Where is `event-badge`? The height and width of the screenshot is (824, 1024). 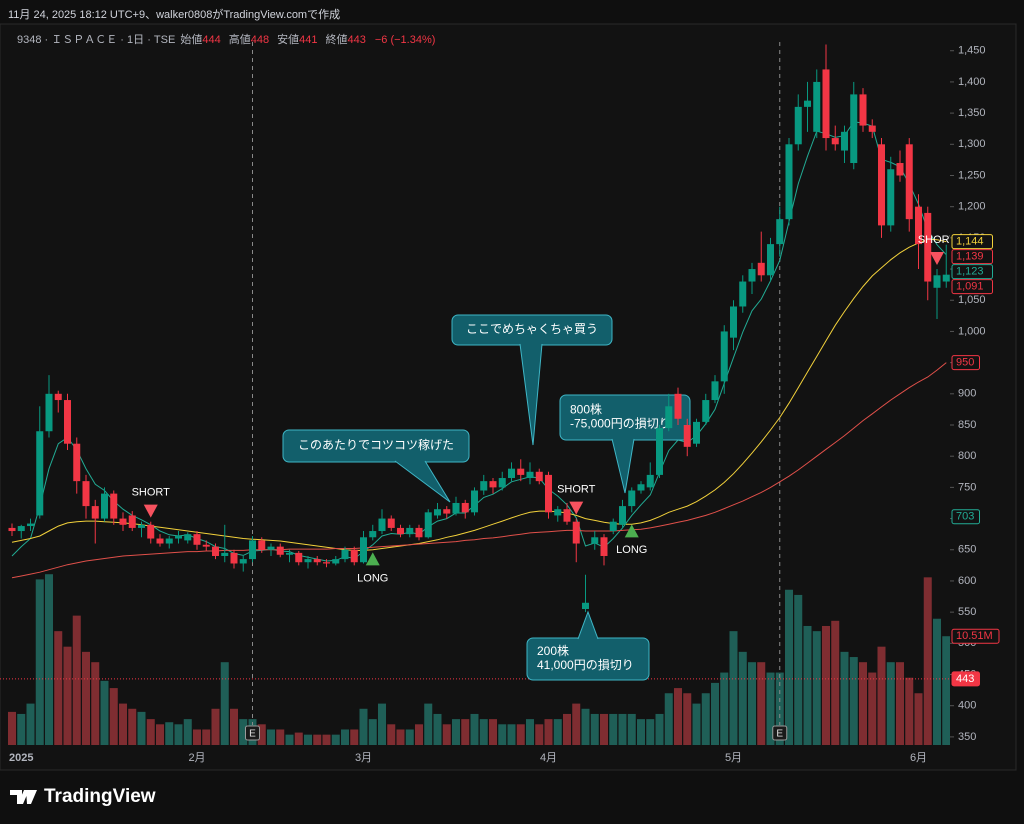 event-badge is located at coordinates (252, 733).